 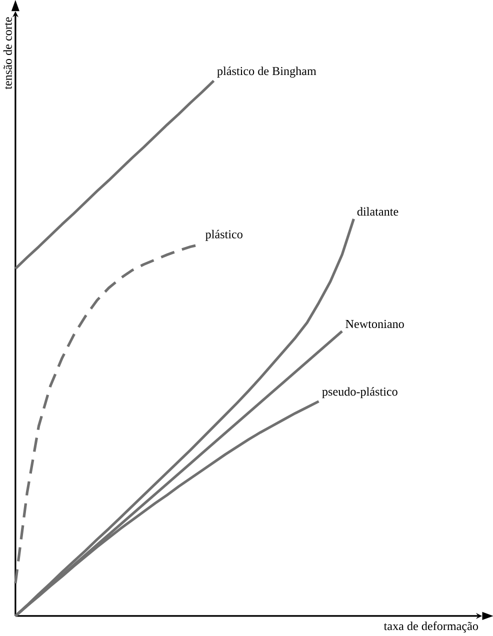 What do you see at coordinates (377, 211) in the screenshot?
I see `series-label: dilatante` at bounding box center [377, 211].